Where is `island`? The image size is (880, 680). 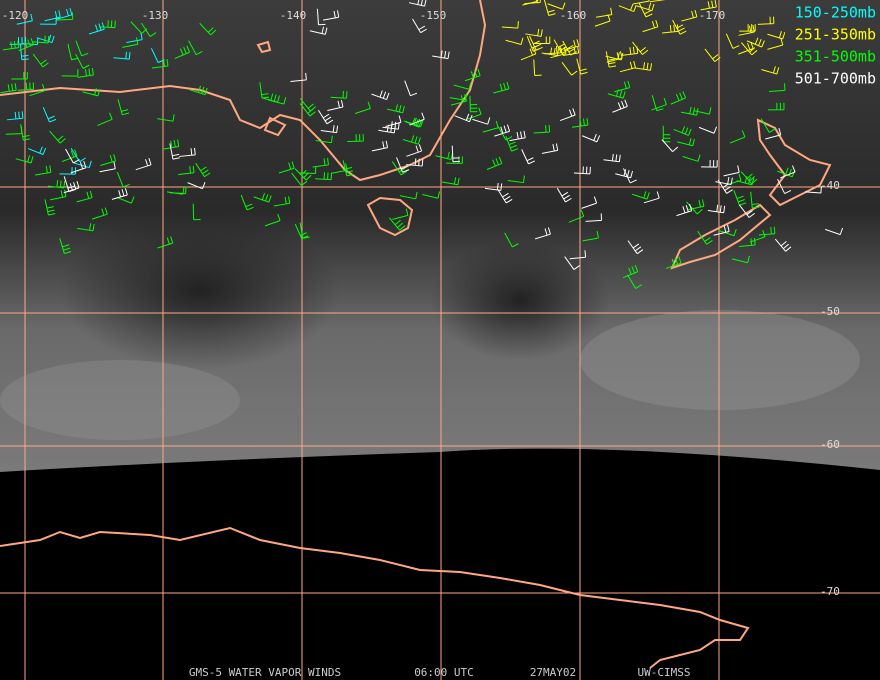
island is located at coordinates (264, 47).